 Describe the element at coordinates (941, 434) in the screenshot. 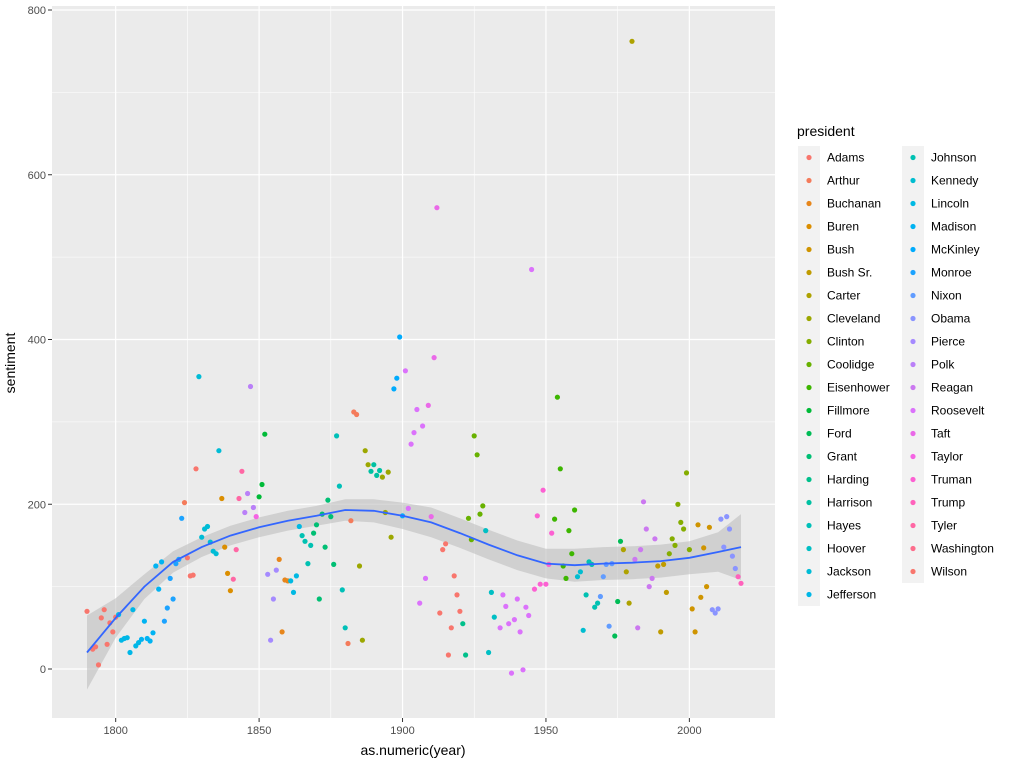

I see `legend-label: Taft` at that location.